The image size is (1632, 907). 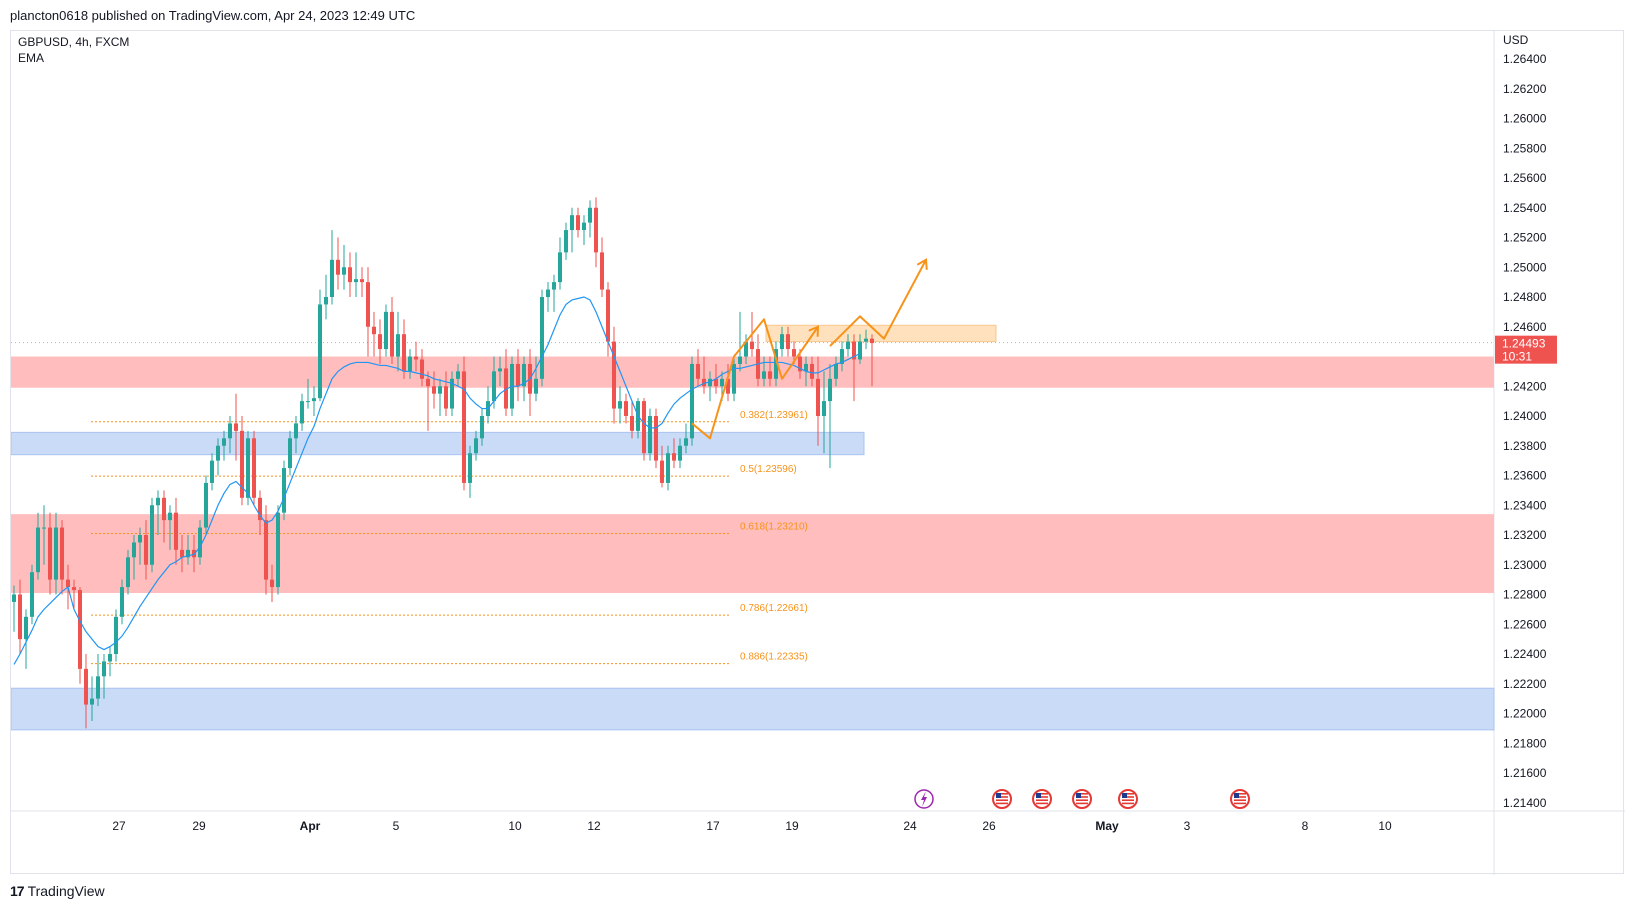 I want to click on y-tick-label: 1.22800, so click(x=1525, y=595).